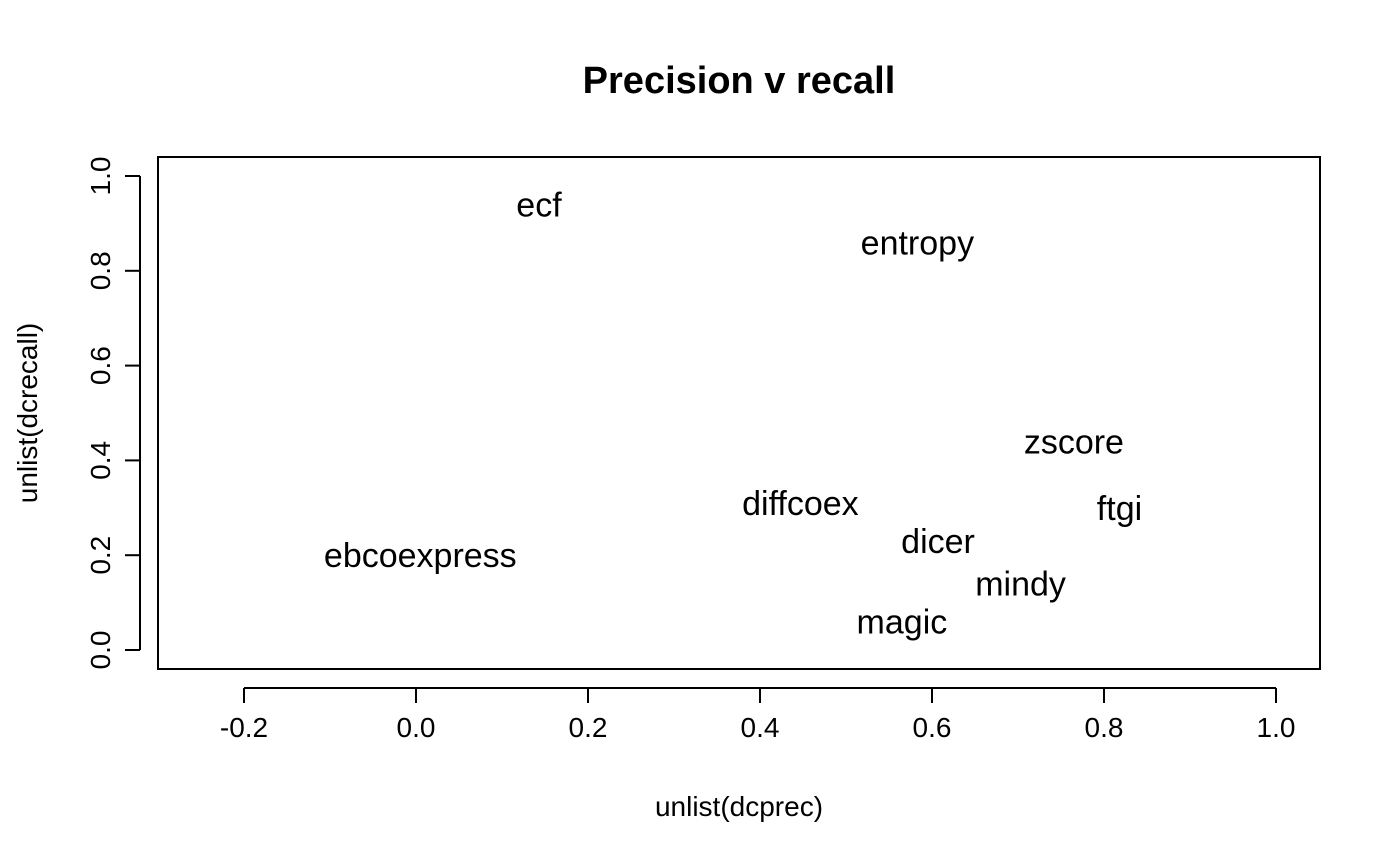 Image resolution: width=1400 pixels, height=865 pixels. Describe the element at coordinates (100, 270) in the screenshot. I see `y-tick-label: 0.8` at that location.